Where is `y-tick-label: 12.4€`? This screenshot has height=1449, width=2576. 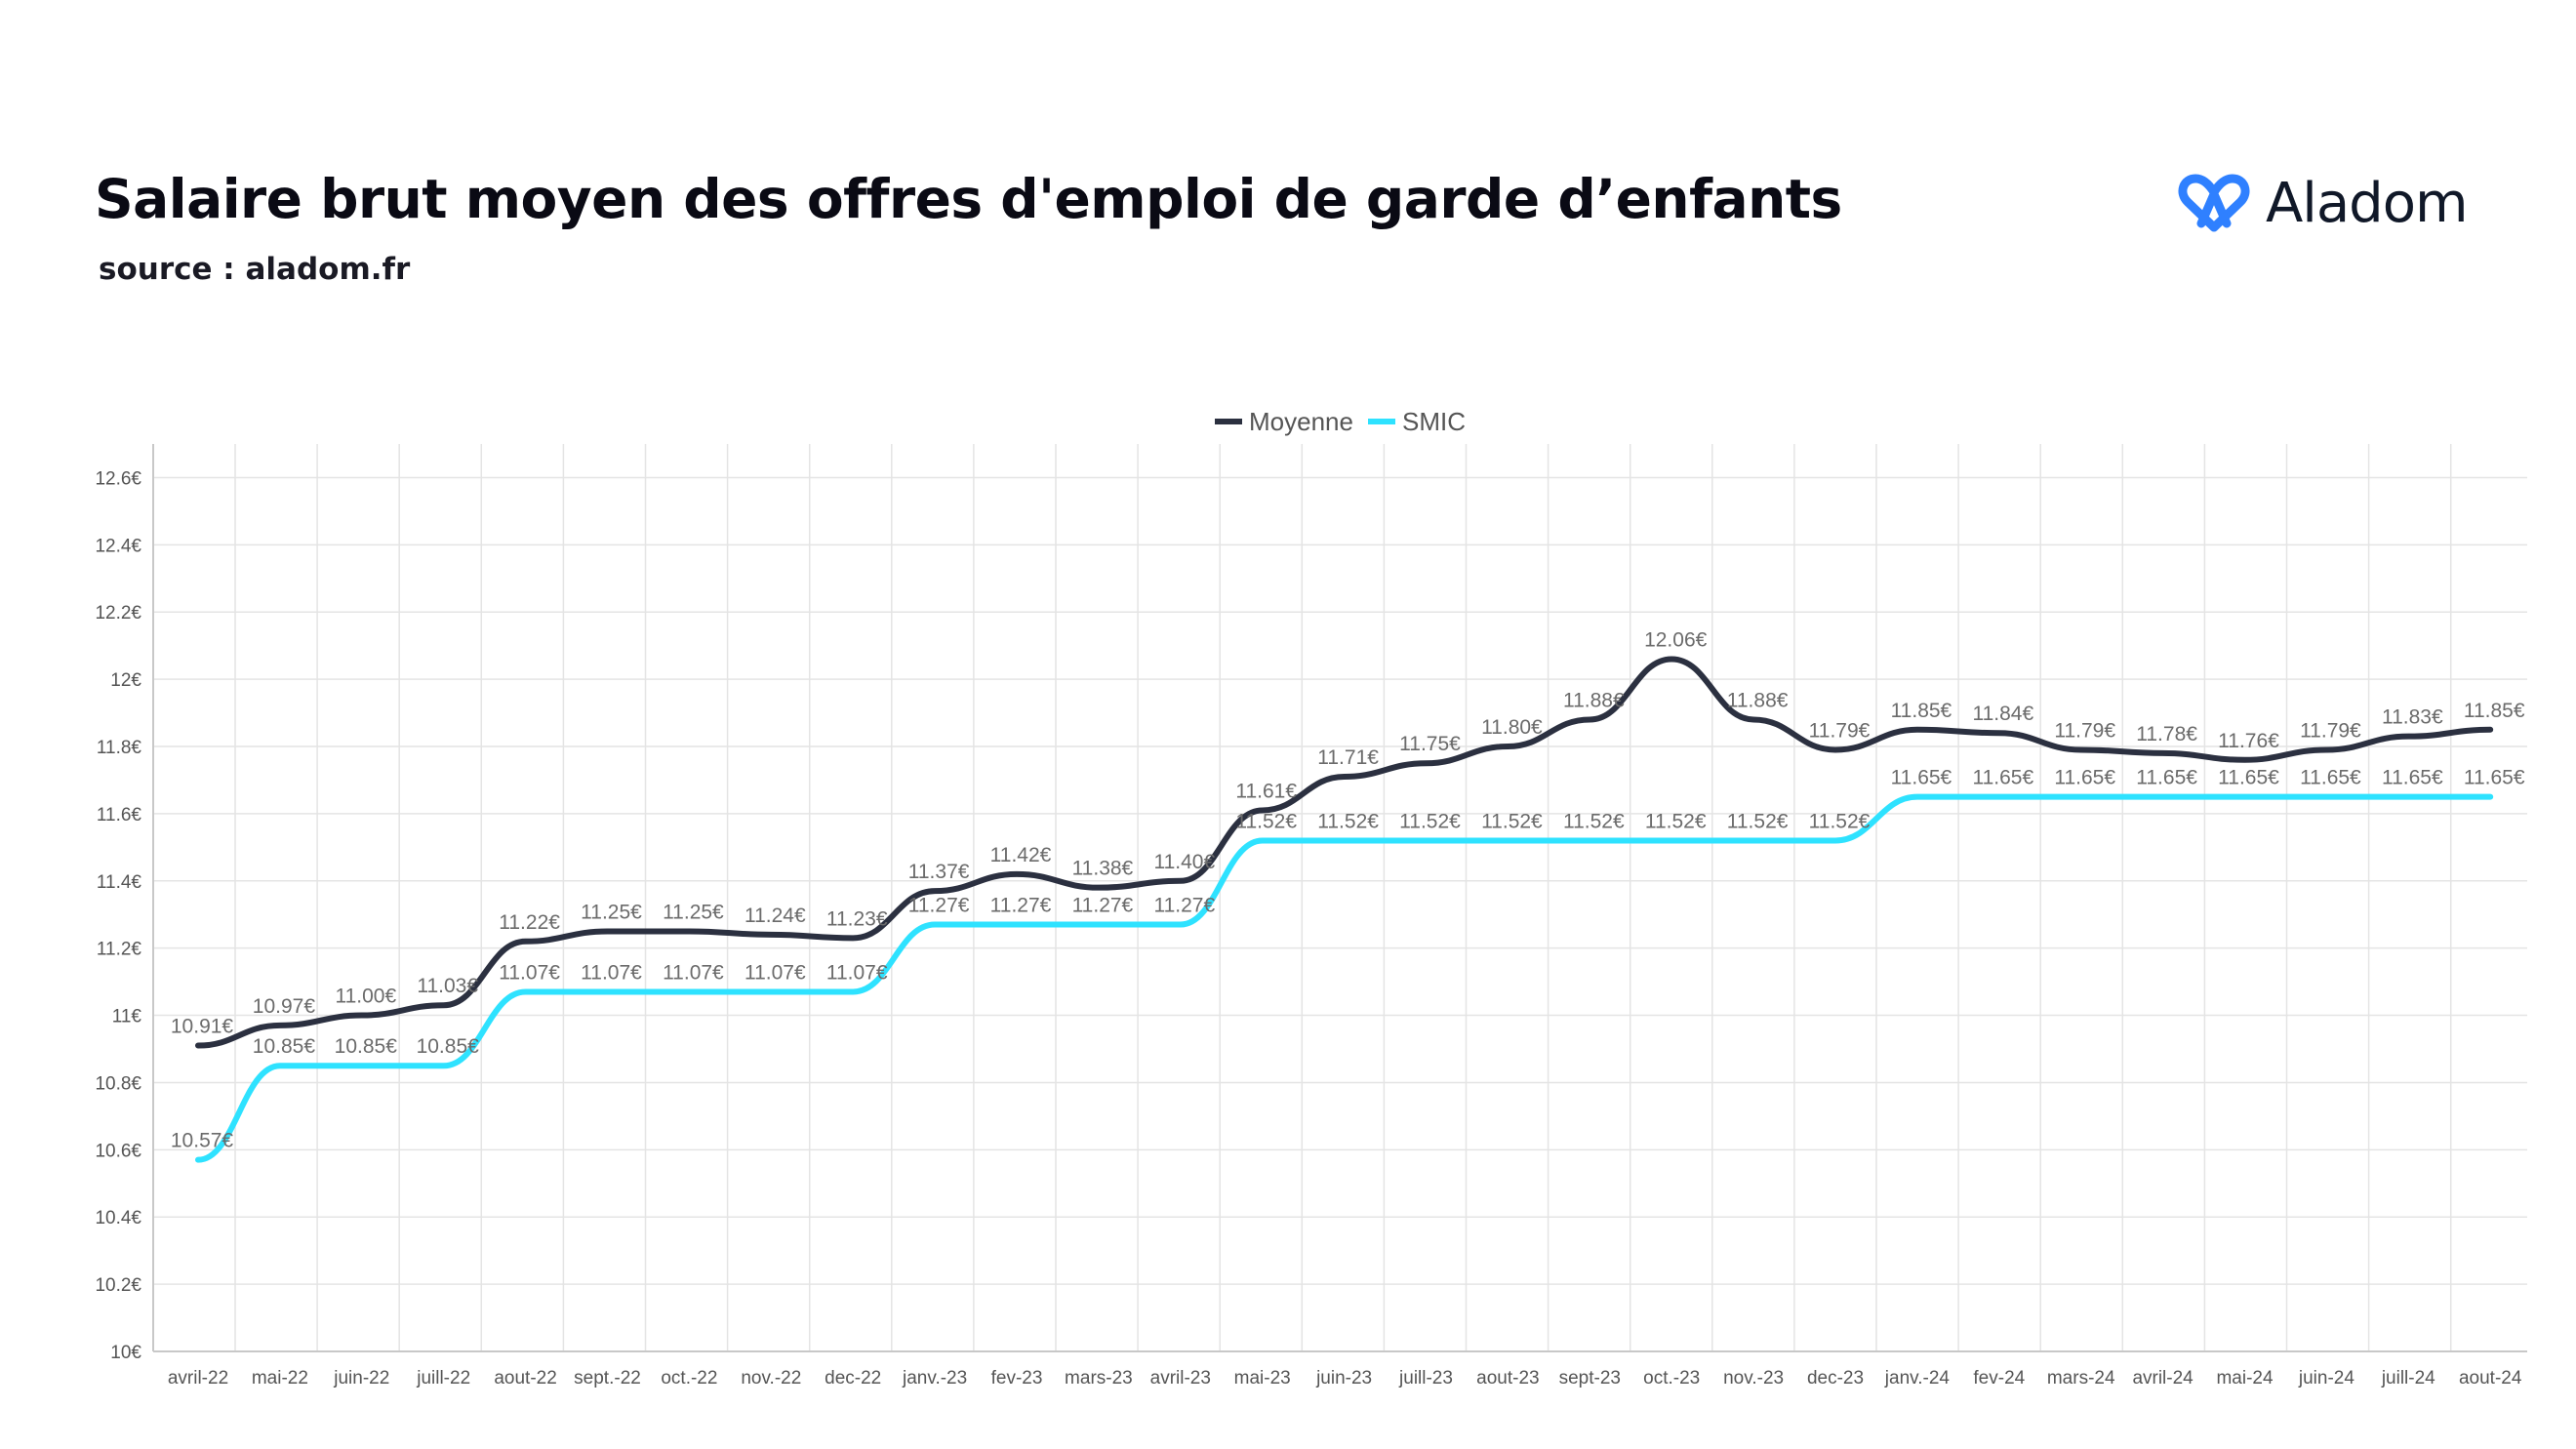 y-tick-label: 12.4€ is located at coordinates (118, 546).